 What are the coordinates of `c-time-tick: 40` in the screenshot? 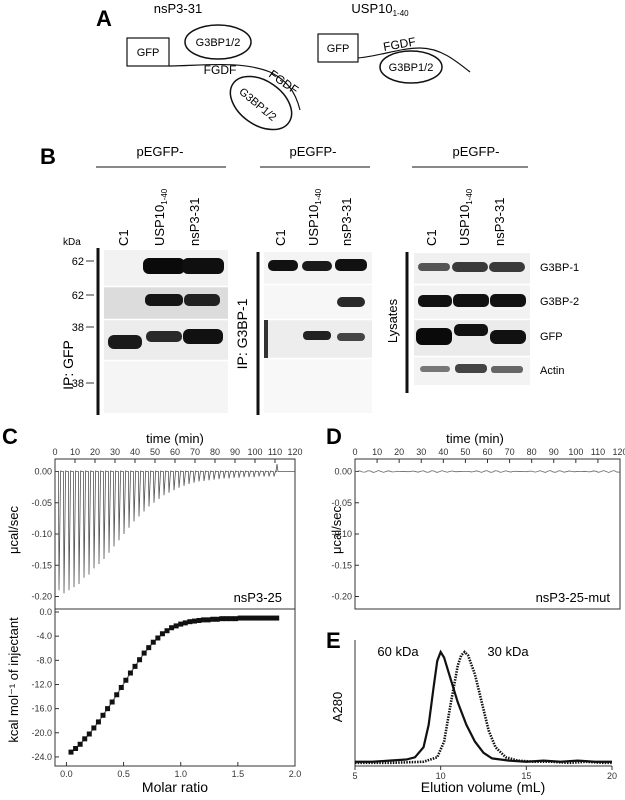 It's located at (135, 452).